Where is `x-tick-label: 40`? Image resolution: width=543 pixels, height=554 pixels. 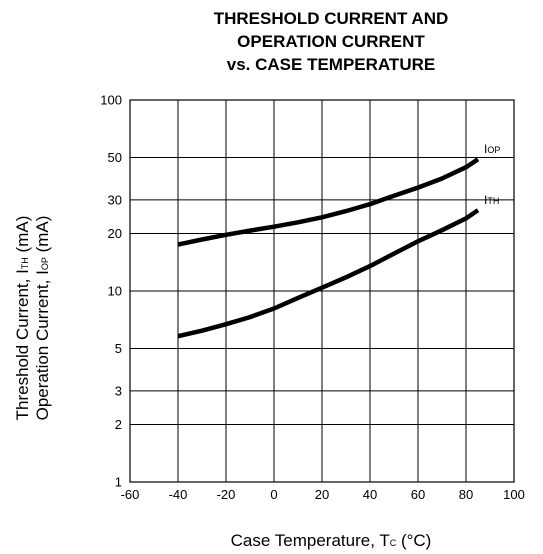
x-tick-label: 40 is located at coordinates (370, 494).